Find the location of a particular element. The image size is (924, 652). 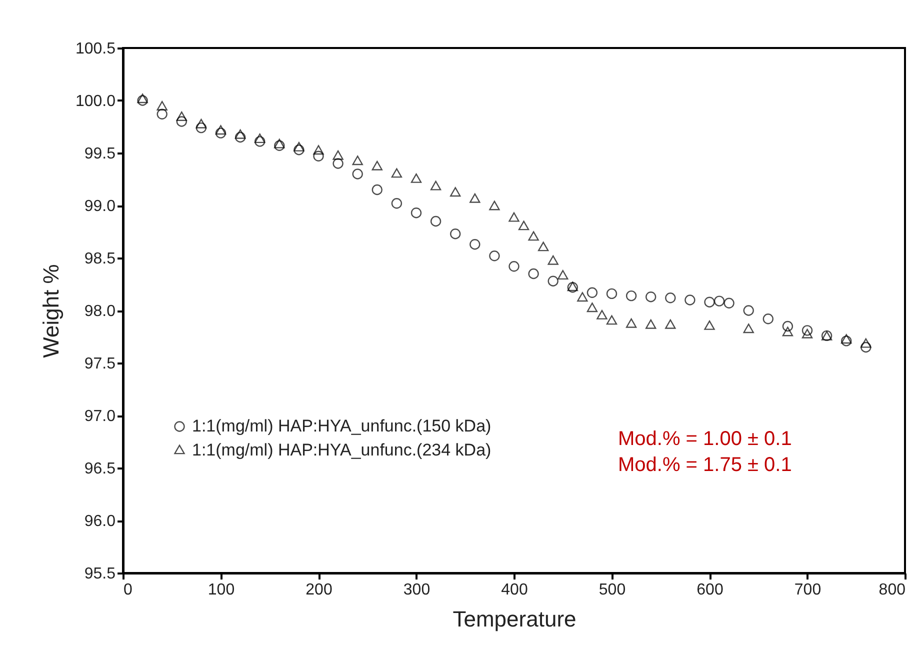

x-axis-title: Temperature is located at coordinates (514, 619).